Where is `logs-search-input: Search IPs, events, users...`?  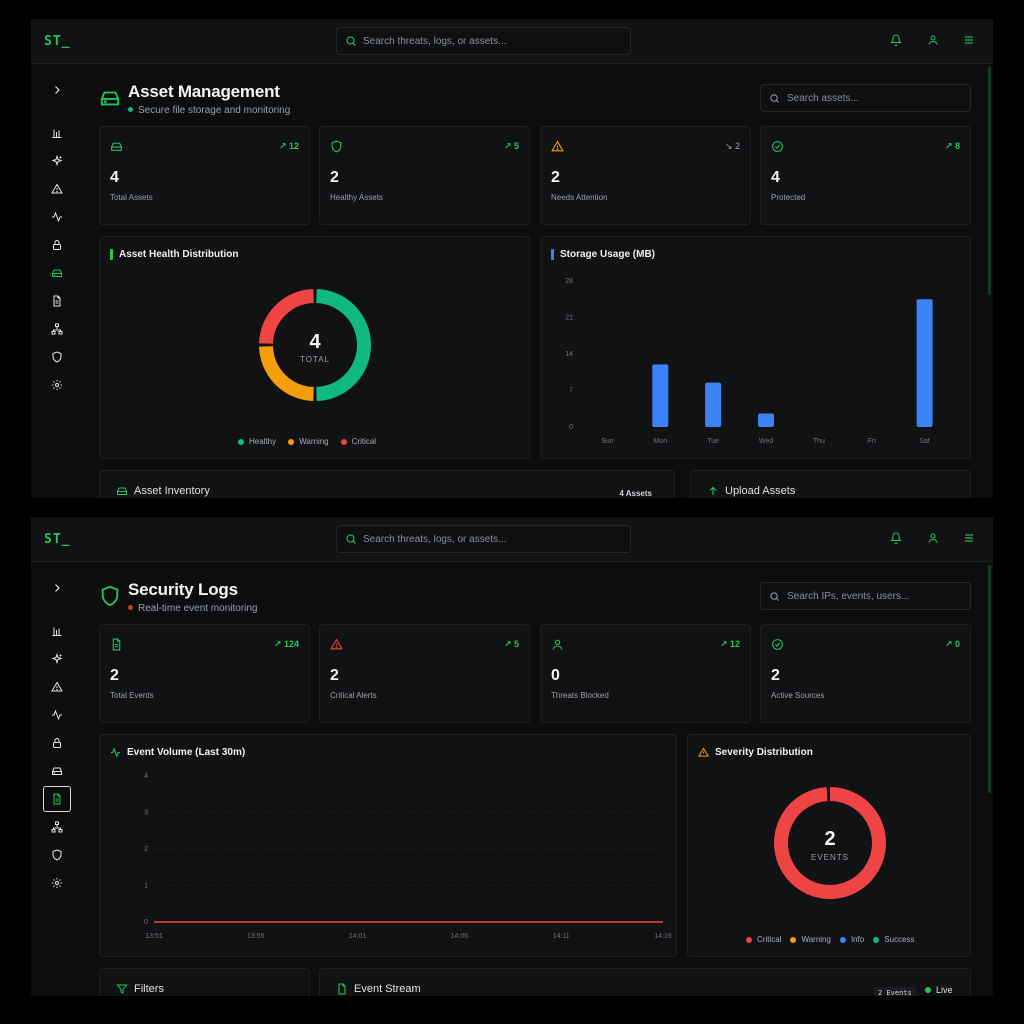 logs-search-input: Search IPs, events, users... is located at coordinates (865, 596).